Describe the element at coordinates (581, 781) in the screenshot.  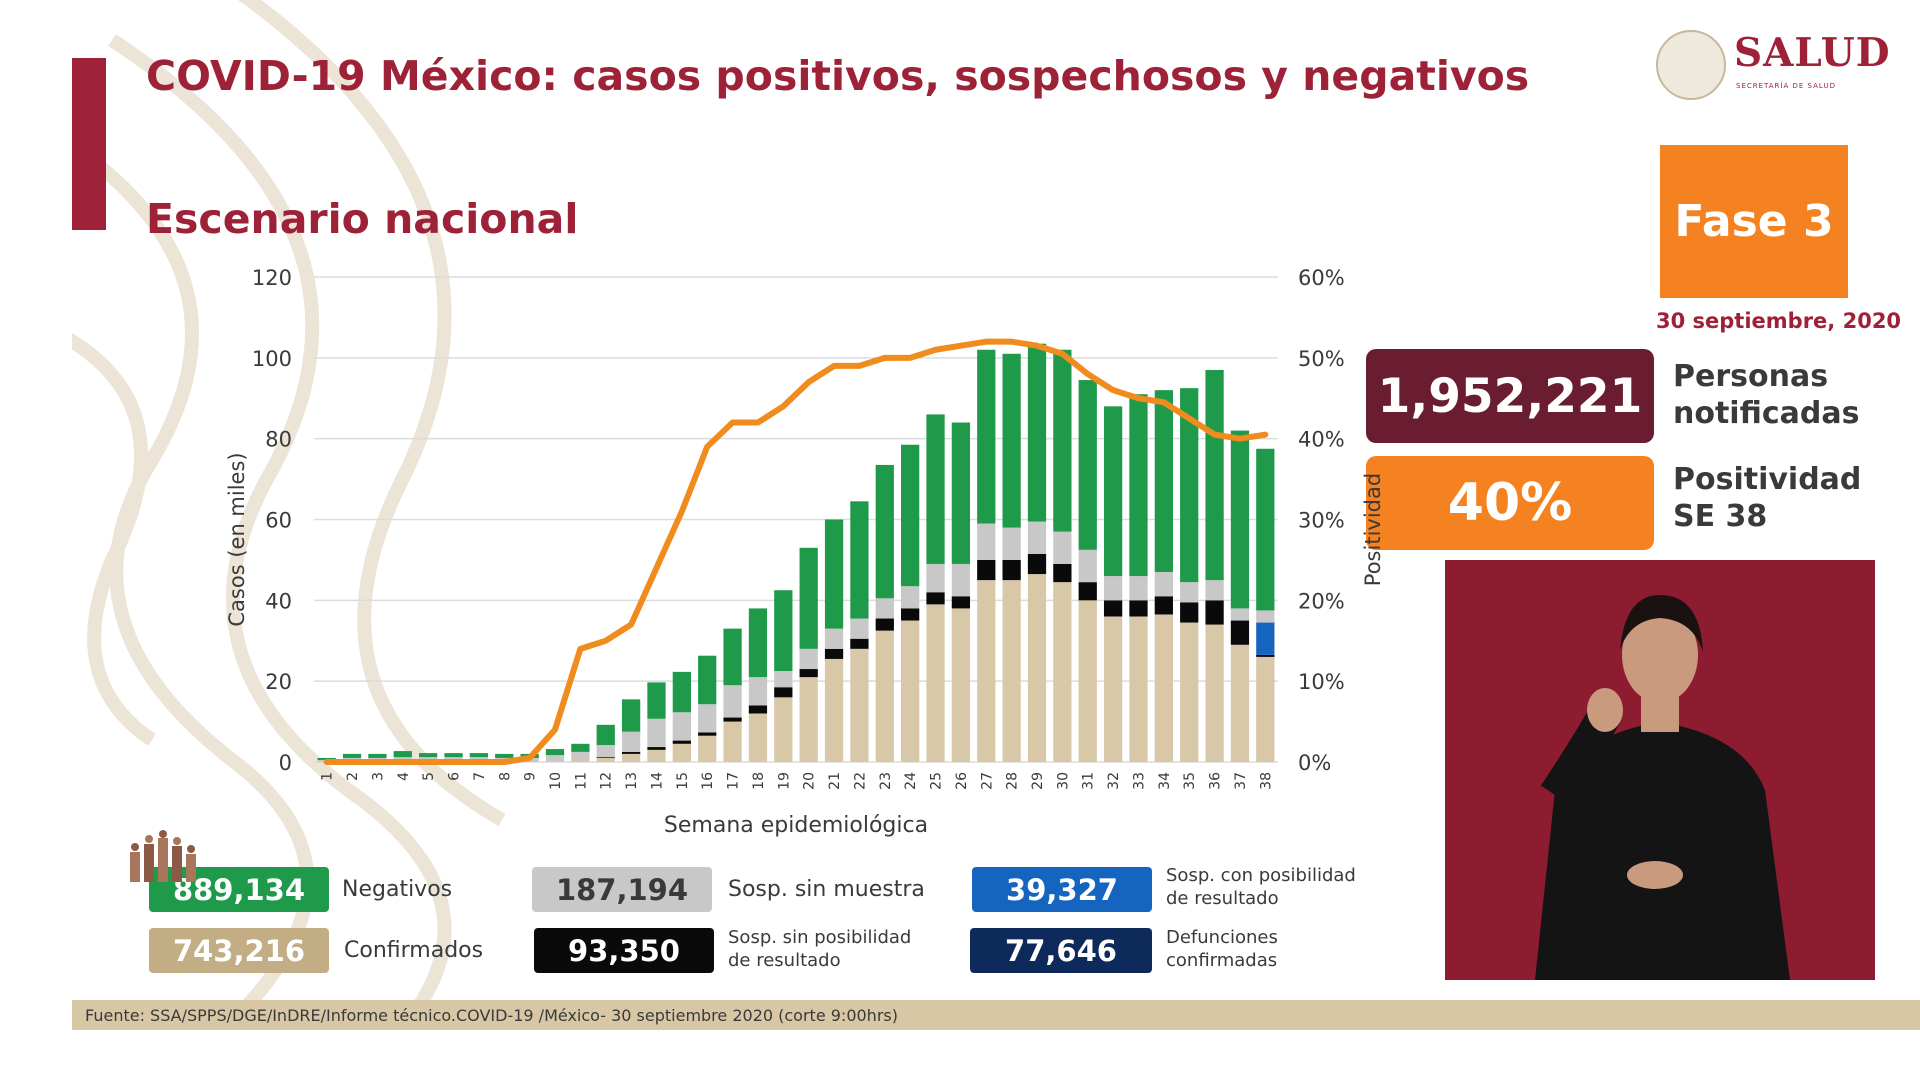
I see `x-tick-label: 11` at that location.